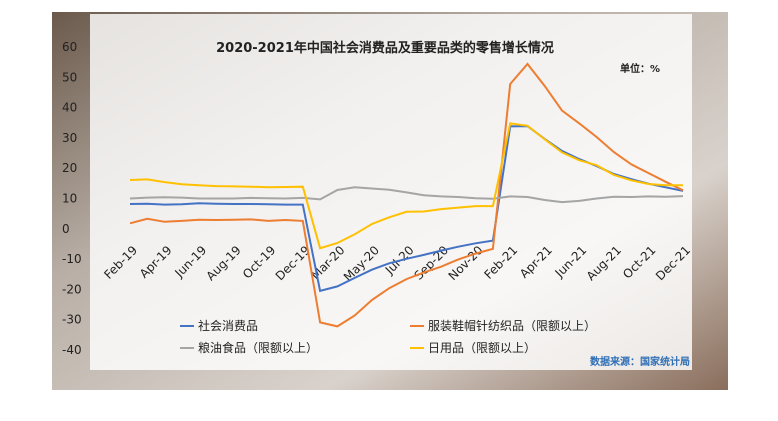  I want to click on y-tick-label: -30, so click(72, 320).